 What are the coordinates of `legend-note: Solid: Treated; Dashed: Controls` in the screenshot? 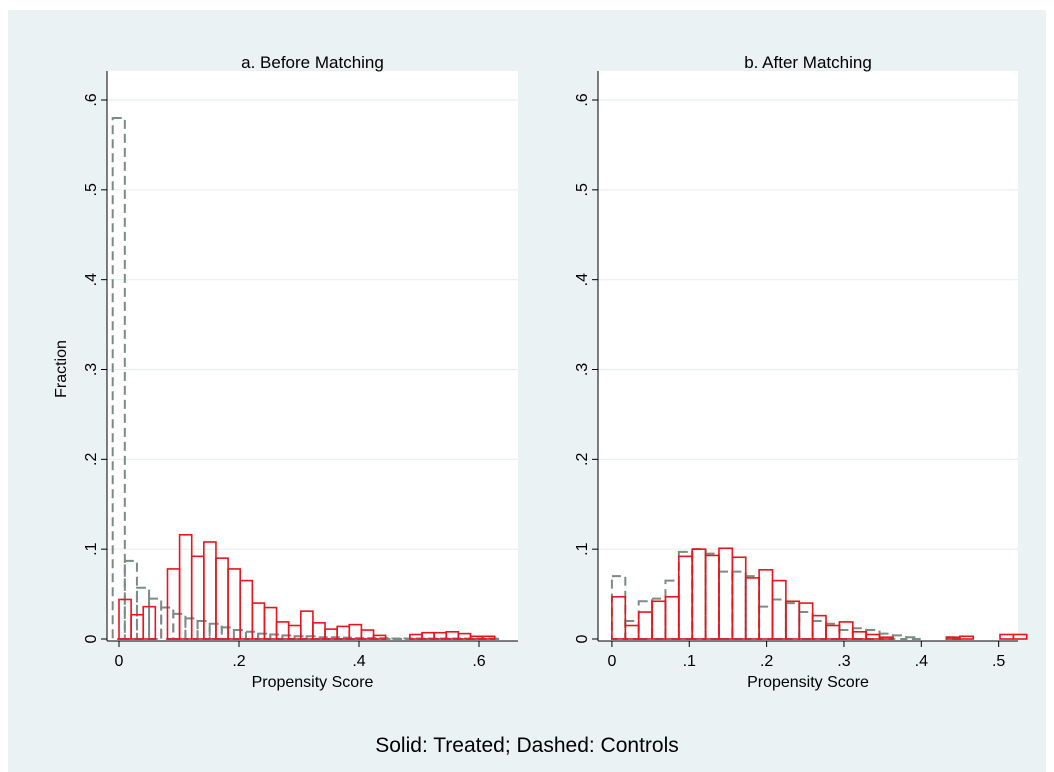 It's located at (527, 745).